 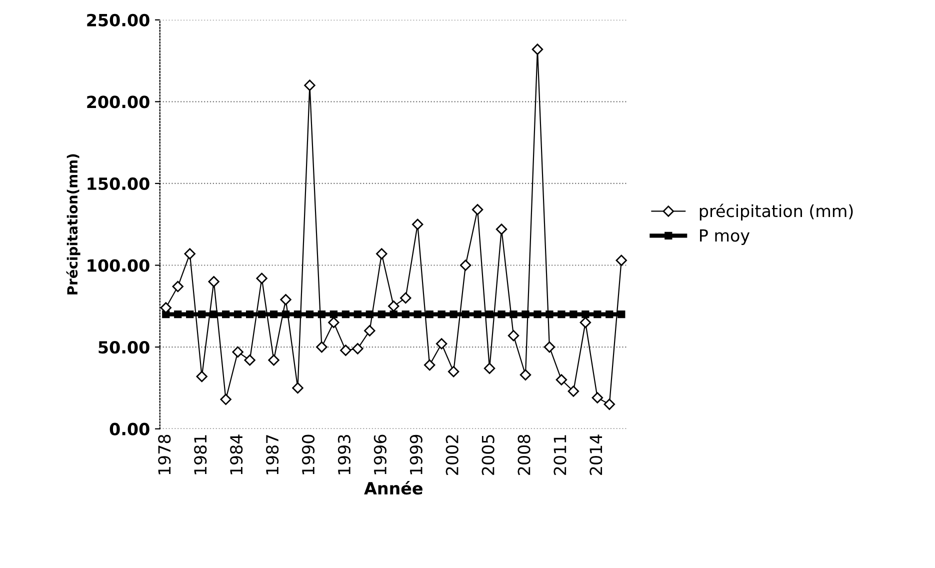 I want to click on y-tick-label: 200.00, so click(x=118, y=102).